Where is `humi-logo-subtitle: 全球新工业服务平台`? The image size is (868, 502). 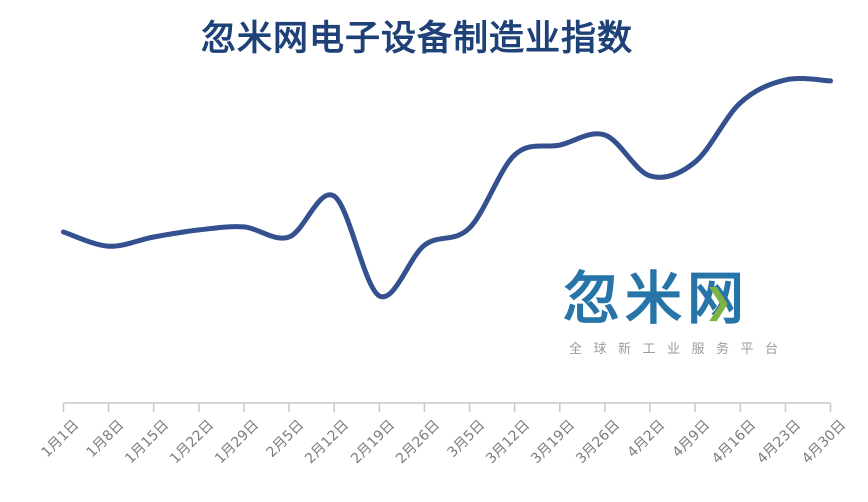 humi-logo-subtitle: 全球新工业服务平台 is located at coordinates (679, 349).